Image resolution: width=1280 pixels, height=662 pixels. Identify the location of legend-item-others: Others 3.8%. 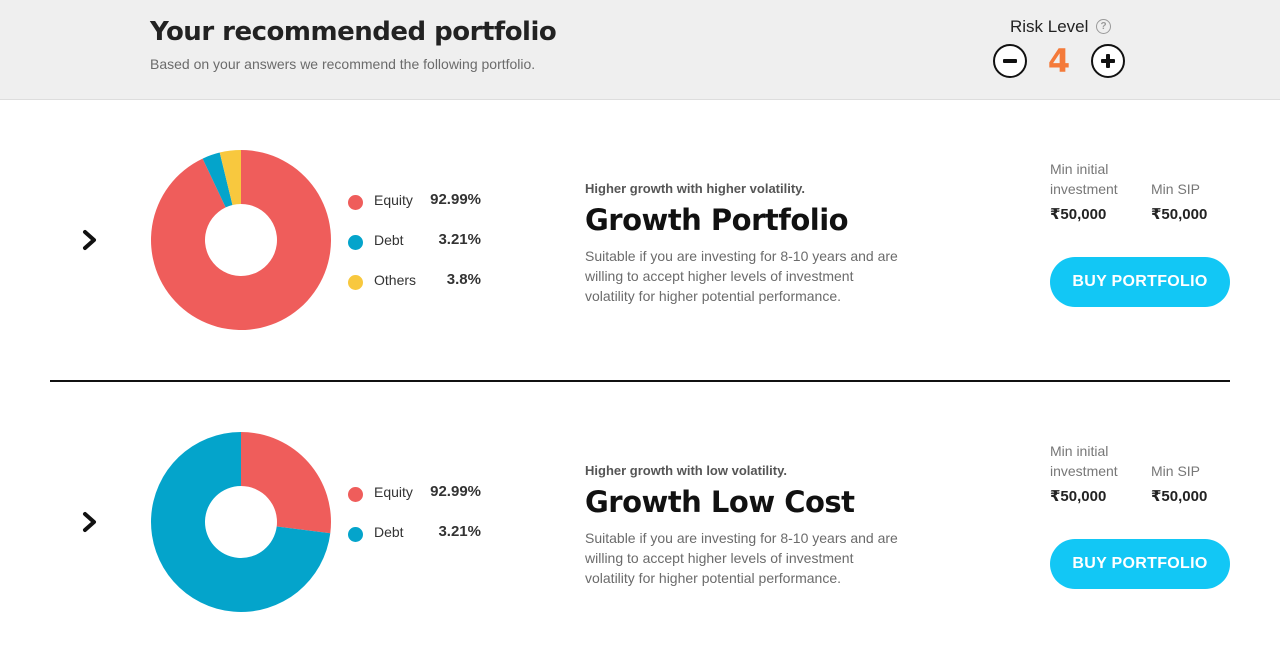
(418, 290).